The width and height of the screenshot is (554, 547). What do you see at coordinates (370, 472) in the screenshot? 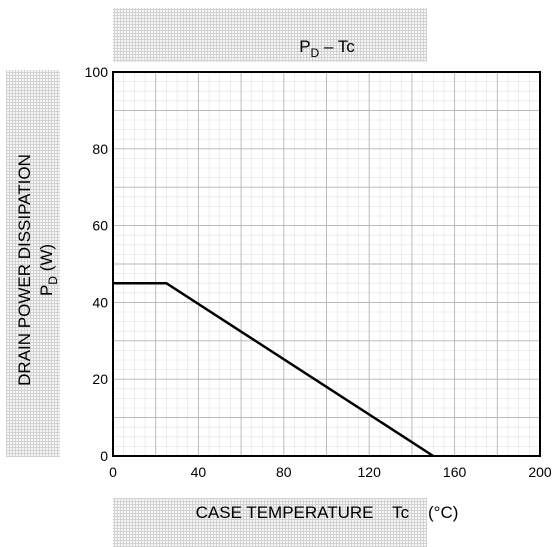
I see `x-tick-label: 120` at bounding box center [370, 472].